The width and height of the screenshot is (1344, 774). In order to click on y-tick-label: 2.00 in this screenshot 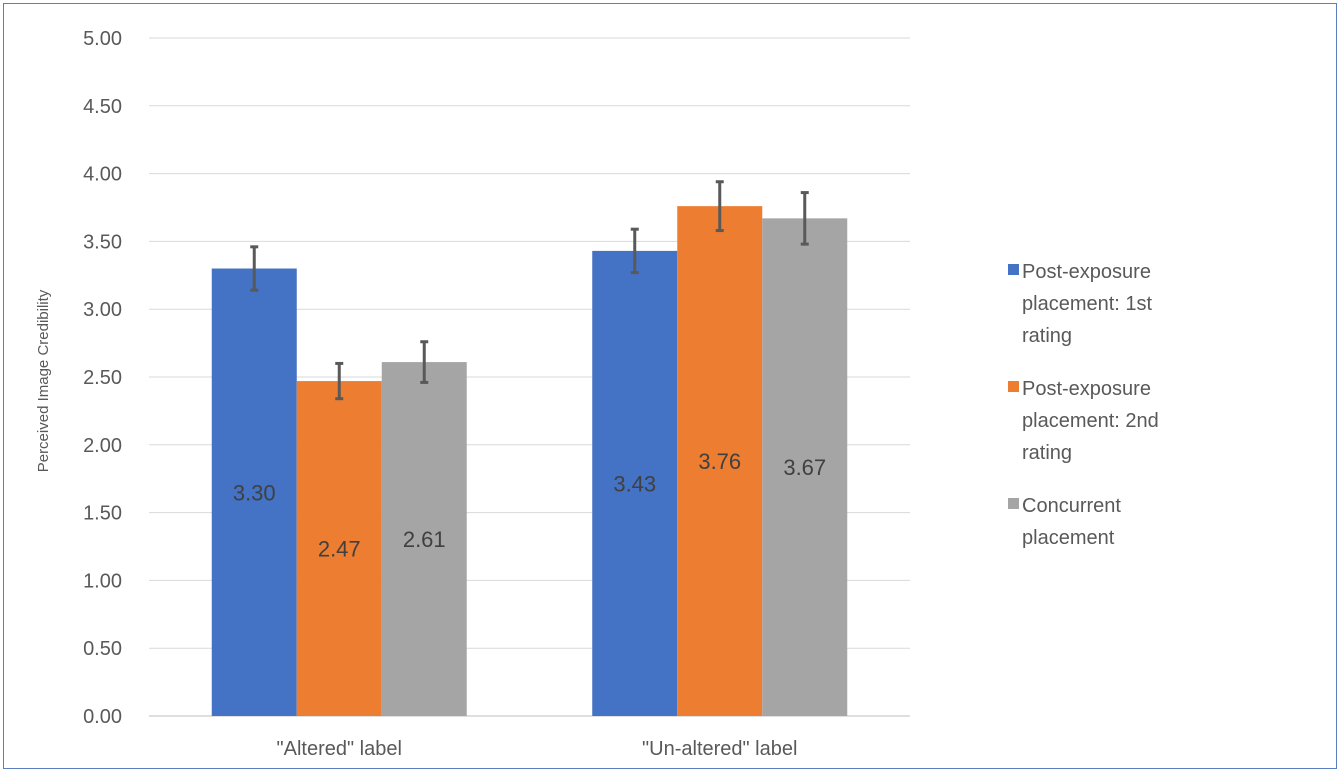, I will do `click(102, 446)`.